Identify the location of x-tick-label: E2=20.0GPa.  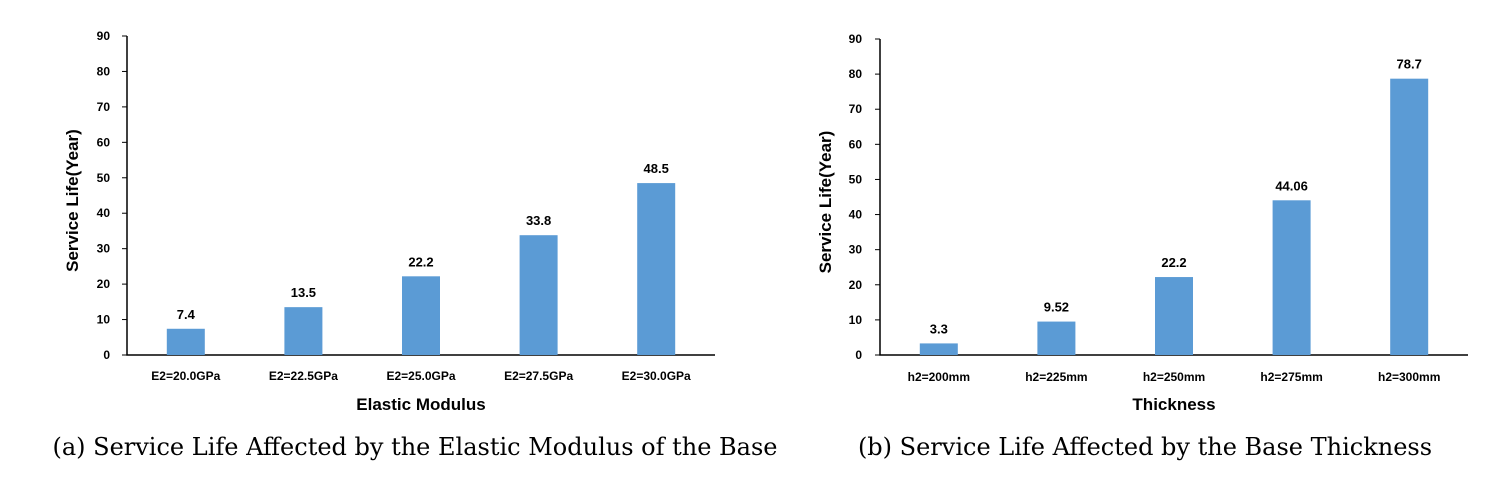
(185, 376).